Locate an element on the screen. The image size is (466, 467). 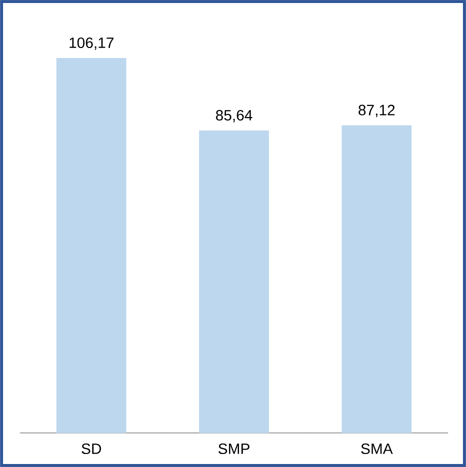
data-label: 87,12 is located at coordinates (376, 111).